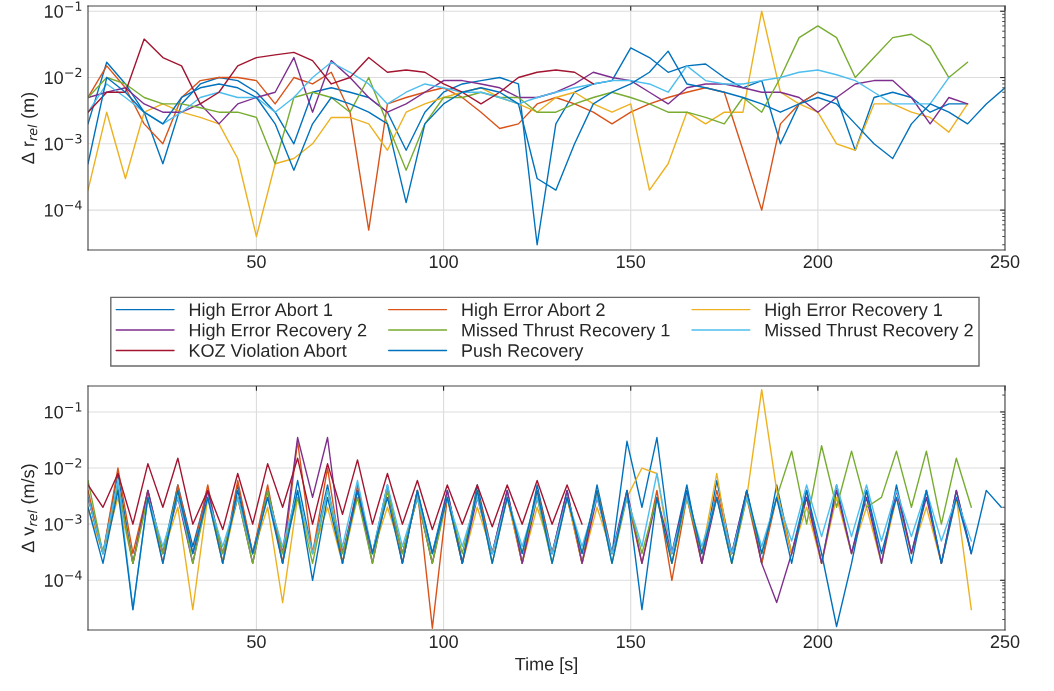 The height and width of the screenshot is (691, 1054). Describe the element at coordinates (853, 311) in the screenshot. I see `legend-label: High Error Recovery 1` at that location.